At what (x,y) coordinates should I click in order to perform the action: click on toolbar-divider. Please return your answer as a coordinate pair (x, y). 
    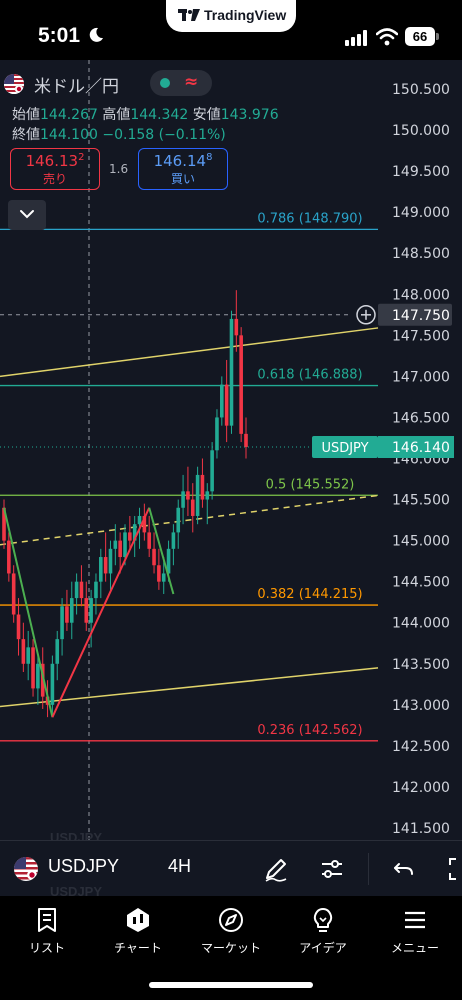
    Looking at the image, I should click on (368, 869).